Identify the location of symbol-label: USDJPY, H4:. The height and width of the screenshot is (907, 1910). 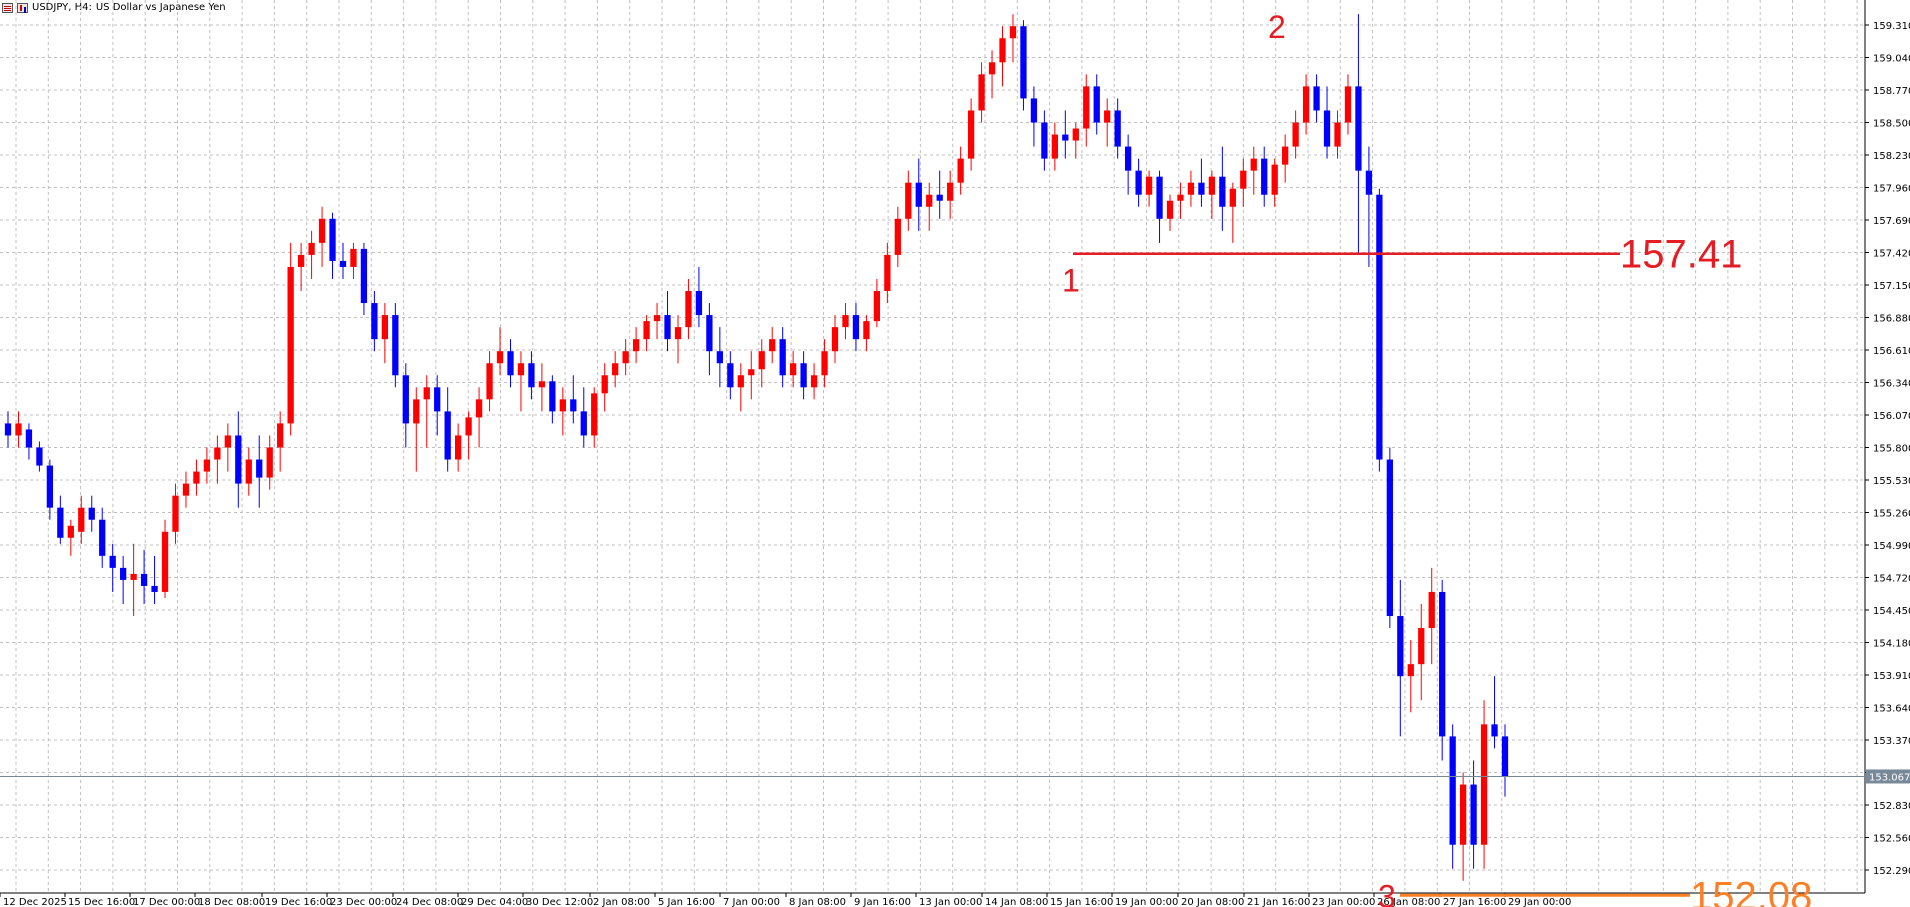
(62, 7).